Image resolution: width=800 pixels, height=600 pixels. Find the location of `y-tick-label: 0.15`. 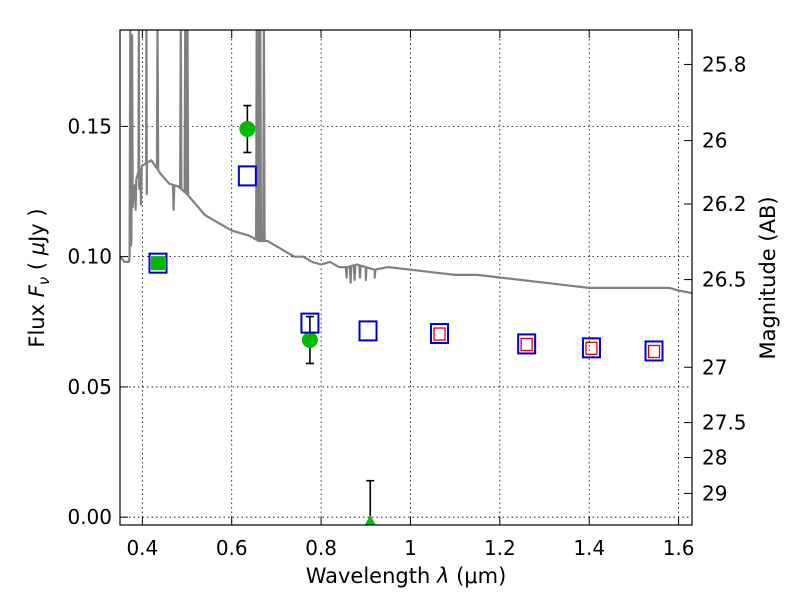

y-tick-label: 0.15 is located at coordinates (89, 126).